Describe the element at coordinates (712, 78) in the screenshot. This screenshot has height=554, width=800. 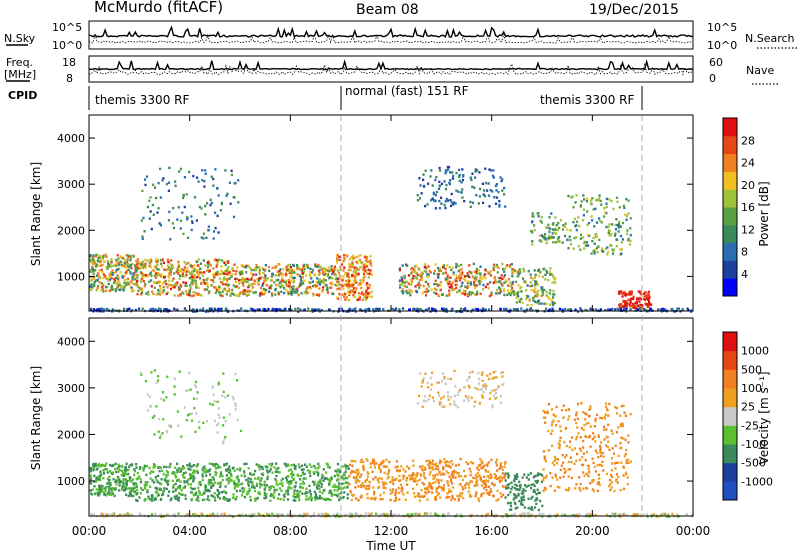
I see `nave-tick-bottom: 0` at that location.